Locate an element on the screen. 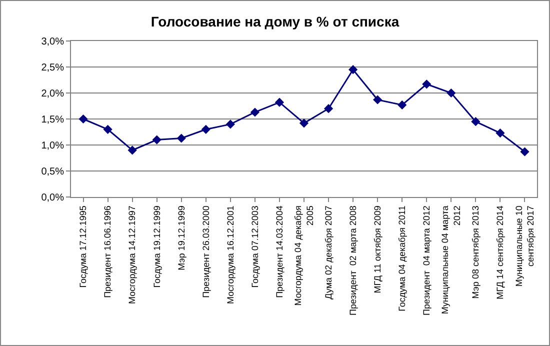 The width and height of the screenshot is (550, 346). y-tick-label: 1,0% is located at coordinates (52, 146).